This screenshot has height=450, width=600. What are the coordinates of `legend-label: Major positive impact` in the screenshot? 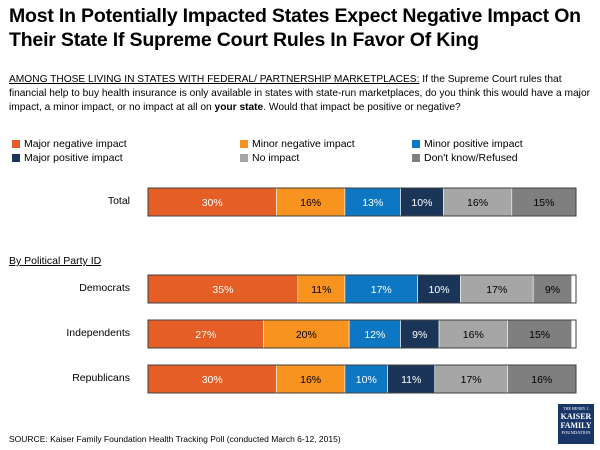 It's located at (73, 158).